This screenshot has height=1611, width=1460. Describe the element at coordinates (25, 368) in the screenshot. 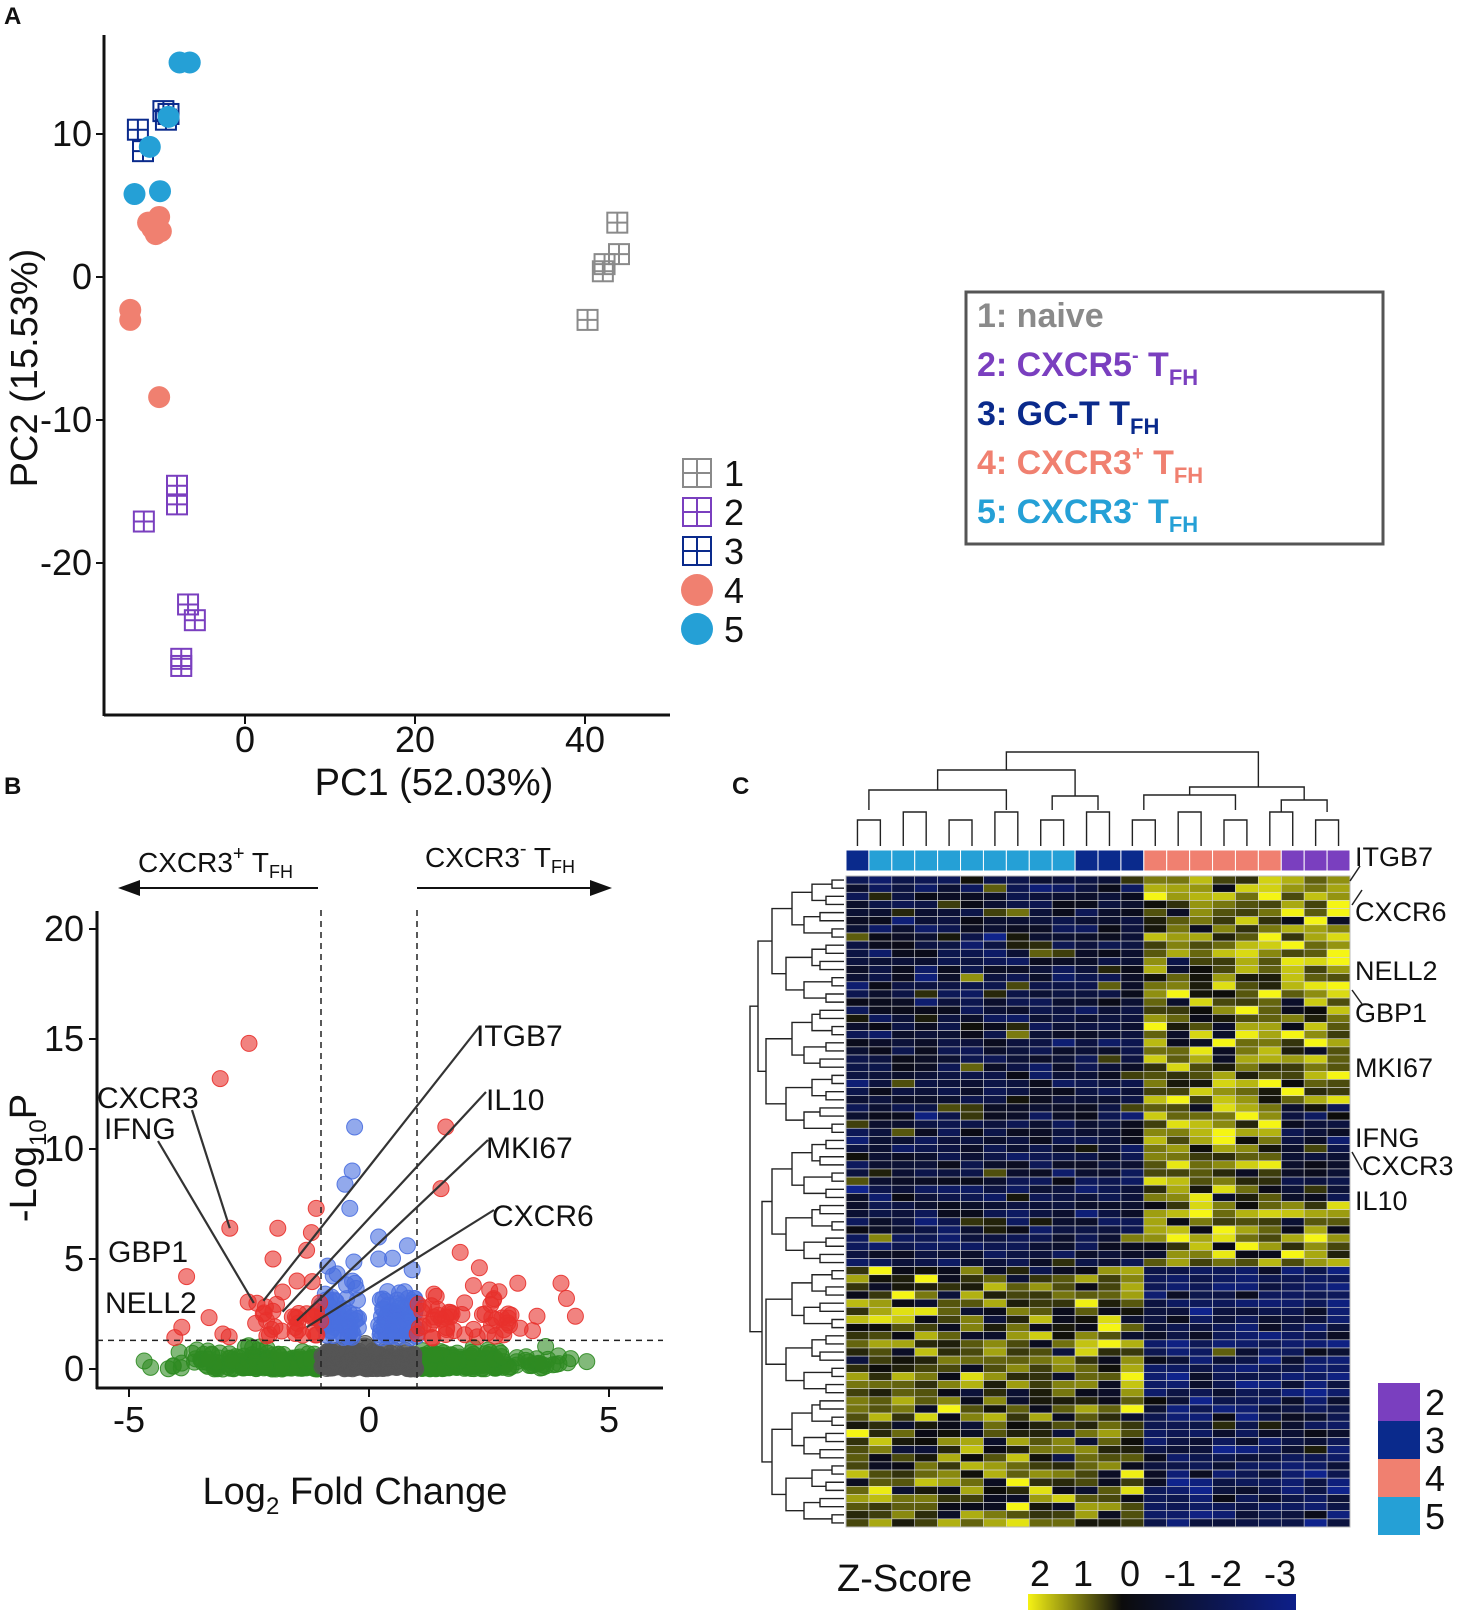

I see `pca-y-label: PC2 (15.53%)` at that location.